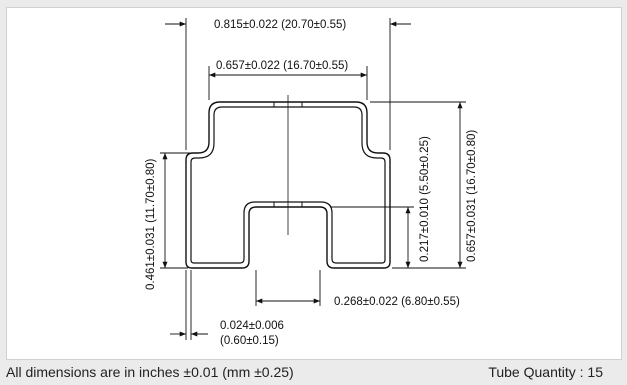  I want to click on dim-top-width-label: 0.657±0.022 (16.70±0.55), so click(282, 66).